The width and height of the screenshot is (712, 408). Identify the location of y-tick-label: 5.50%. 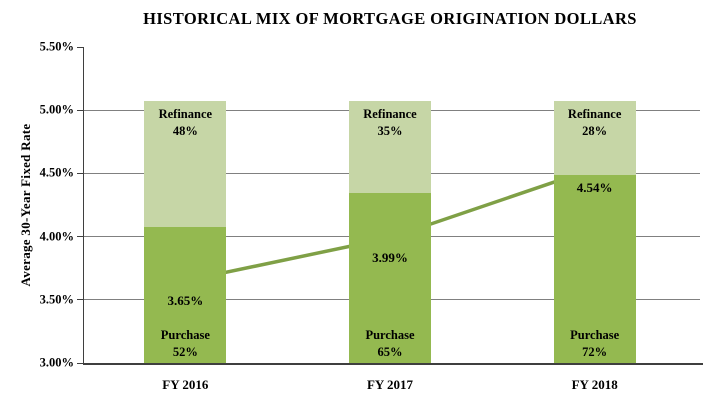
(56, 46).